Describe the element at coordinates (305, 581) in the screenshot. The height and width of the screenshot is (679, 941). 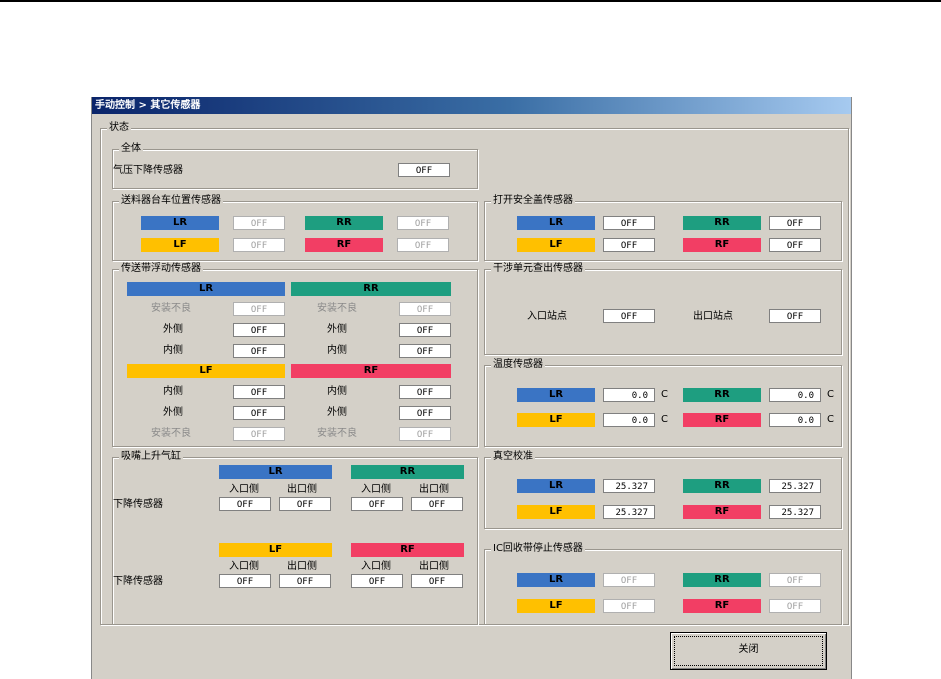
I see `nozzle-lf-exit-value: OFF` at that location.